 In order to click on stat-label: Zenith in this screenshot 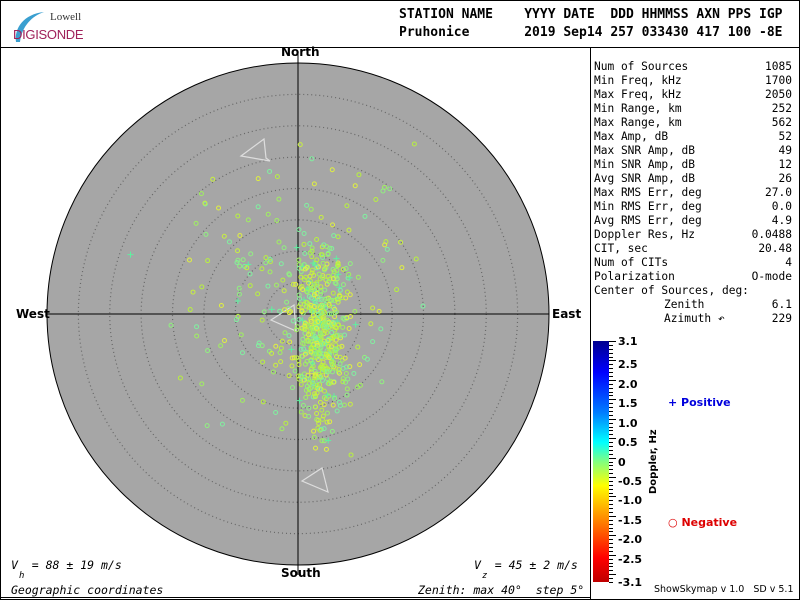, I will do `click(684, 304)`.